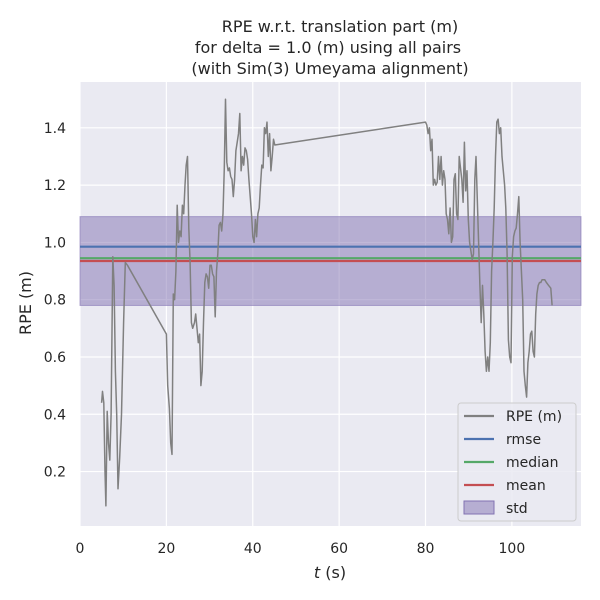  What do you see at coordinates (253, 549) in the screenshot?
I see `x-tick-label-2: 40` at bounding box center [253, 549].